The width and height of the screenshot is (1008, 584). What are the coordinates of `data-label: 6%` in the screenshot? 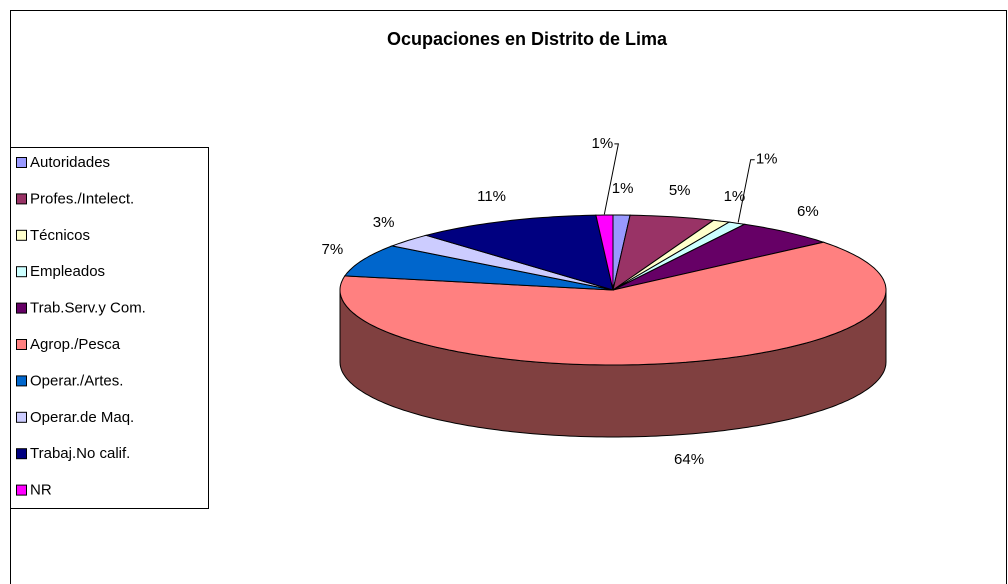 It's located at (808, 211).